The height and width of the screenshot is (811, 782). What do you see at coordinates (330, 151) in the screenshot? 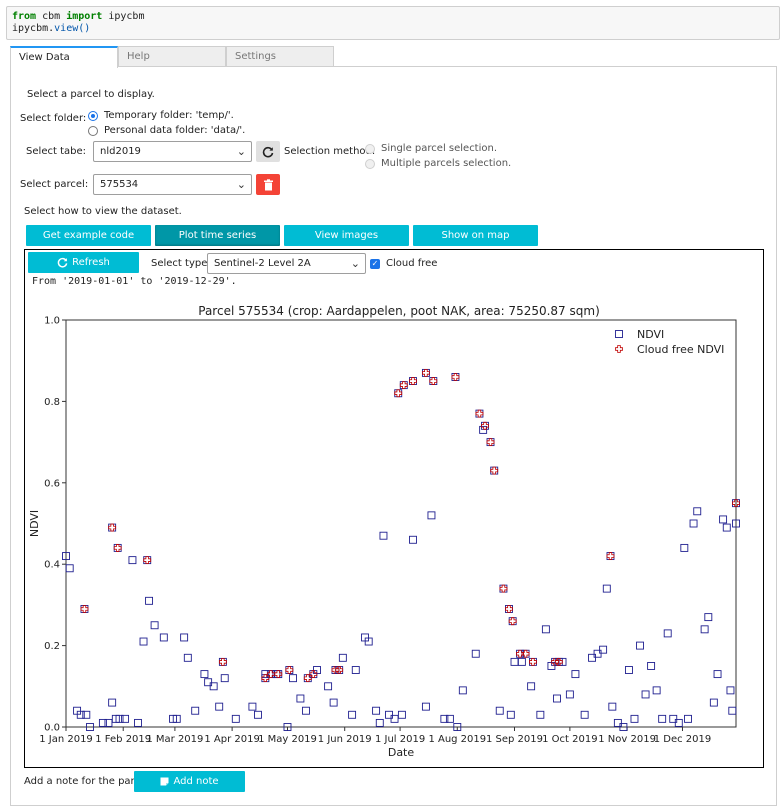
I see `method-label: Selection method:` at bounding box center [330, 151].